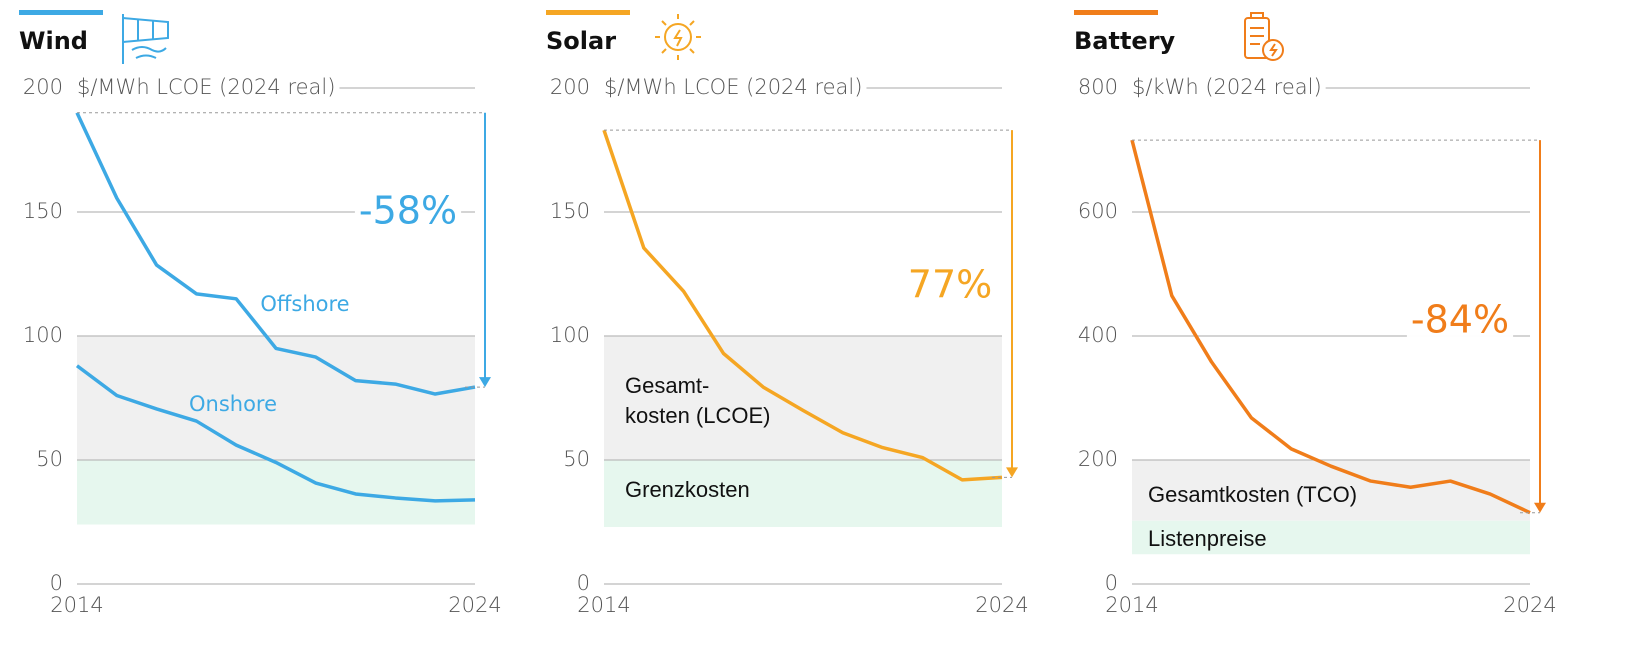  I want to click on change-annotation: 77%, so click(950, 285).